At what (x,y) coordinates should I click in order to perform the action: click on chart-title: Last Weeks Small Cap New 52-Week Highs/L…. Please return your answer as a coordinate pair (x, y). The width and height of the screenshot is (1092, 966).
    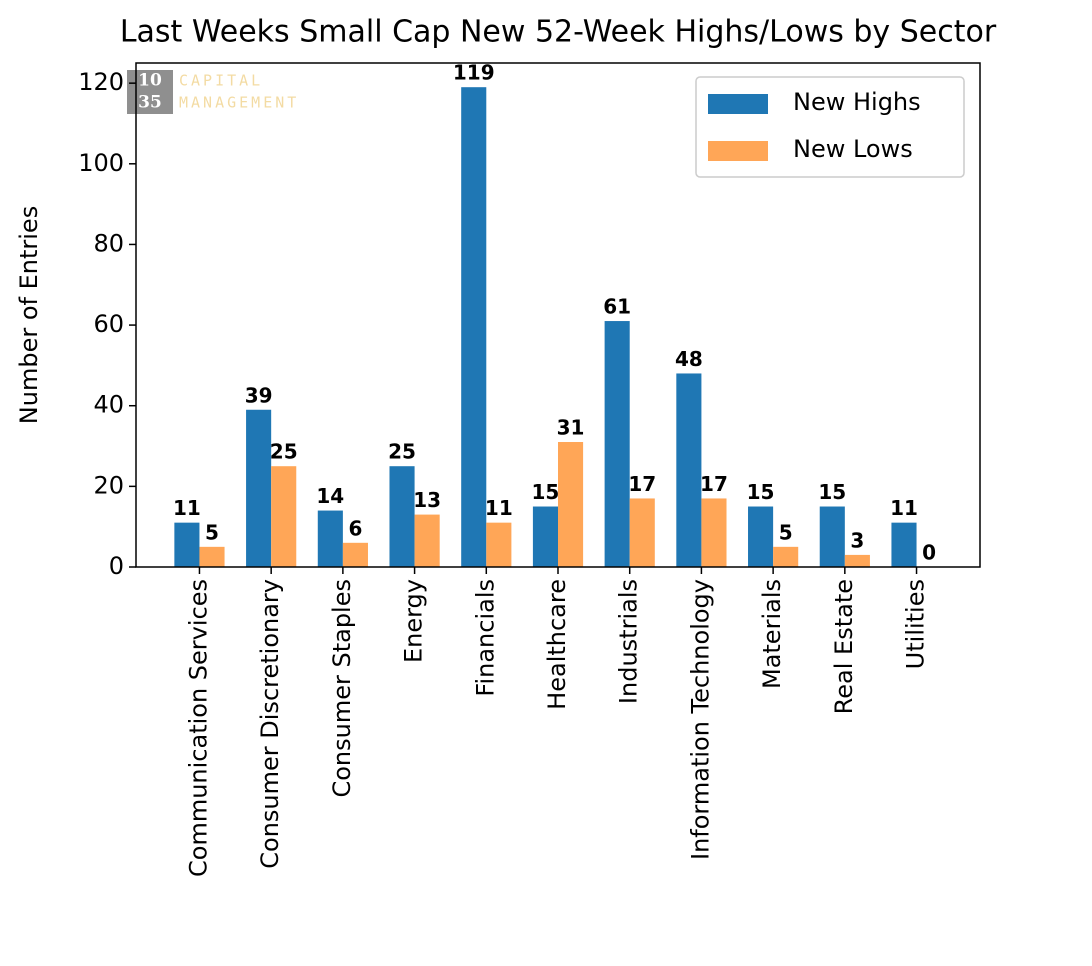
    Looking at the image, I should click on (558, 32).